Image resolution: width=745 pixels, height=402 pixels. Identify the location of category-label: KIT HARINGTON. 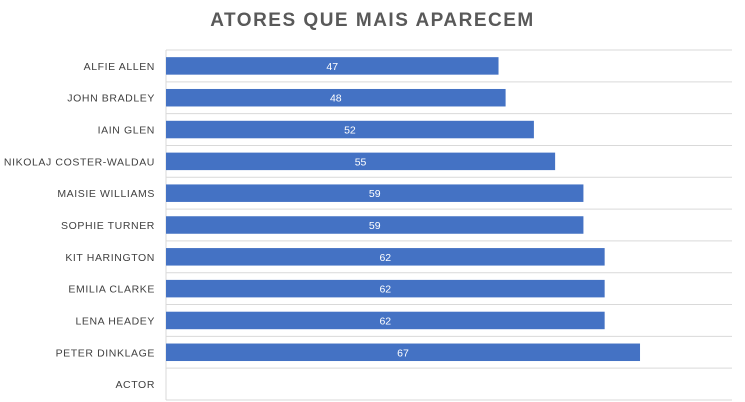
(110, 258).